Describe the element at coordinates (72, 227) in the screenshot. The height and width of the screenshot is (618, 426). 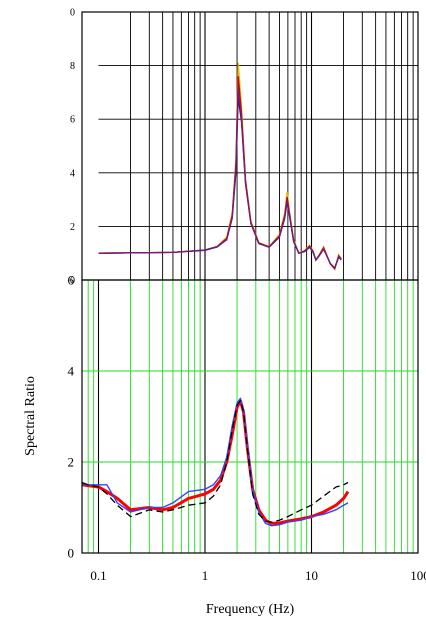
I see `top-y-tick-label-1: 2` at that location.